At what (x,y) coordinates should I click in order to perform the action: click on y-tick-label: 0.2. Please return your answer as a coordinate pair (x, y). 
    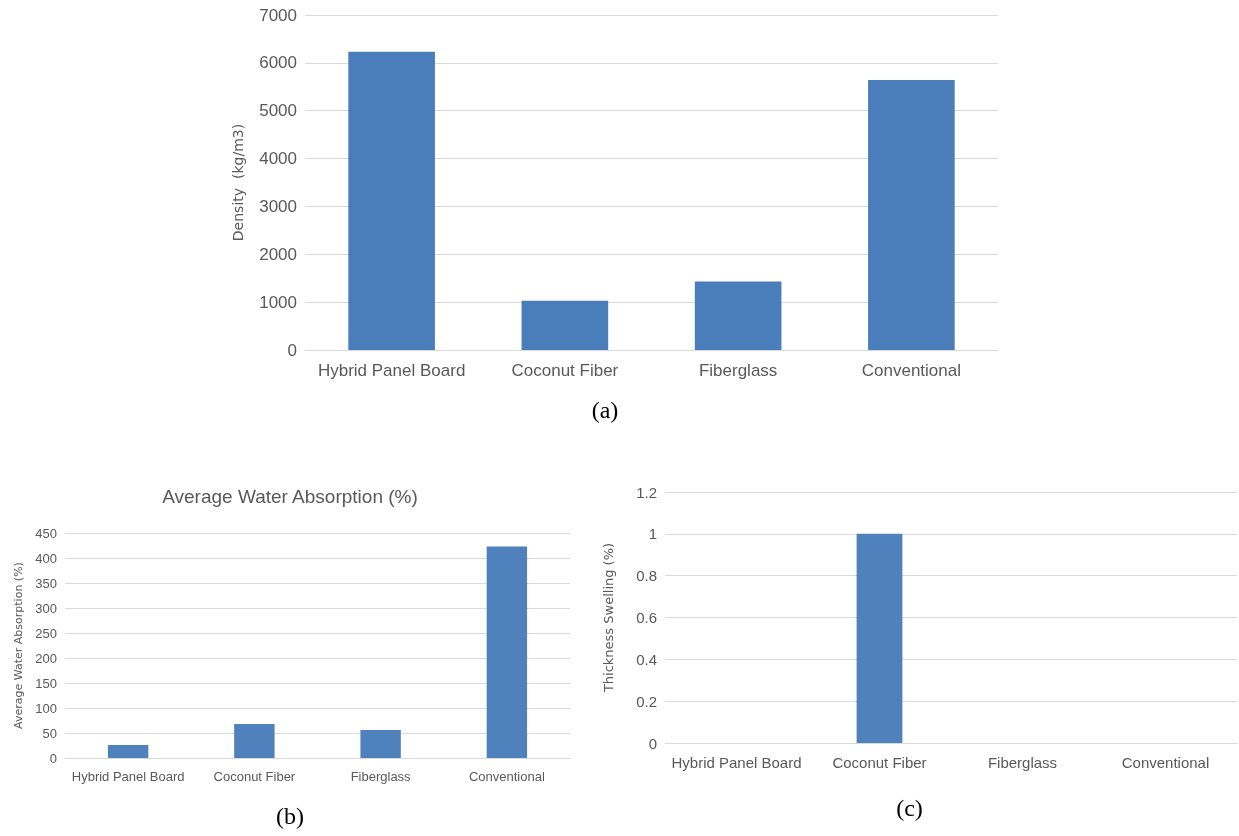
    Looking at the image, I should click on (646, 701).